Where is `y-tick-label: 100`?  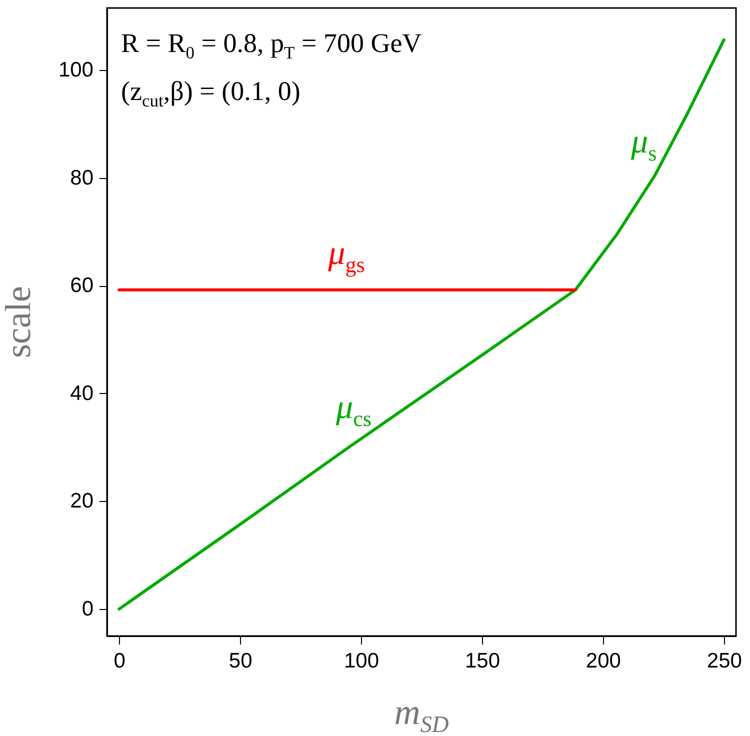
y-tick-label: 100 is located at coordinates (76, 70).